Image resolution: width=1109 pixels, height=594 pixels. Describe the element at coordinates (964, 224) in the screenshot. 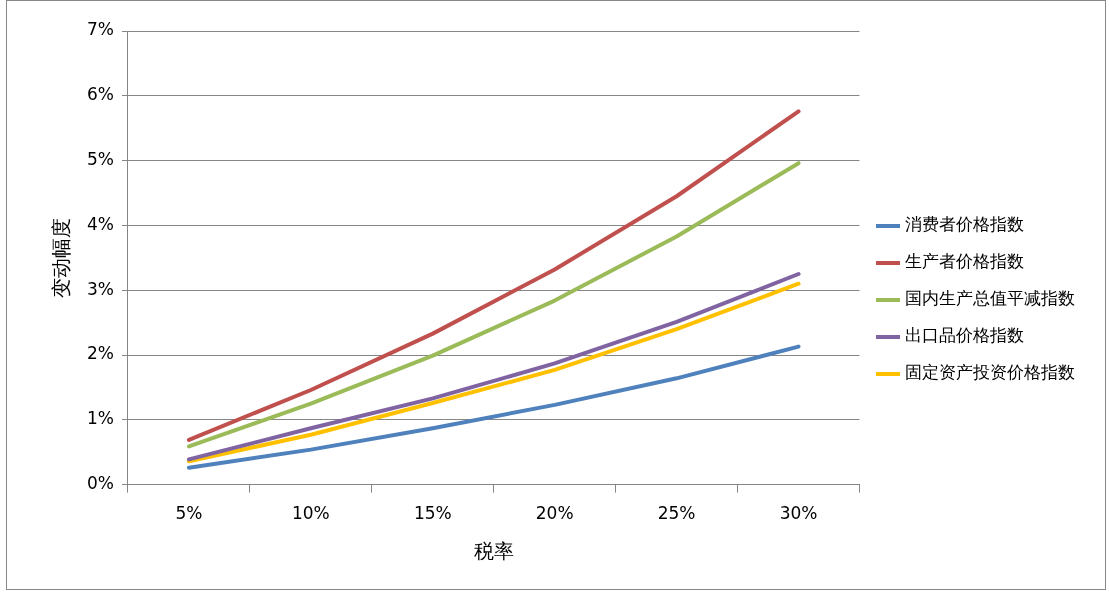

I see `legend-label: 消费者价格指数` at that location.